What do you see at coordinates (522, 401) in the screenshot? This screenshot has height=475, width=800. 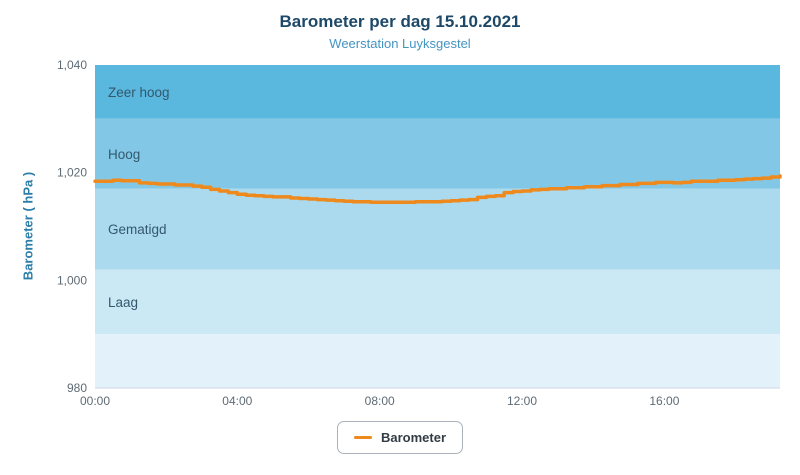 I see `x-tick-label: 12:00` at bounding box center [522, 401].